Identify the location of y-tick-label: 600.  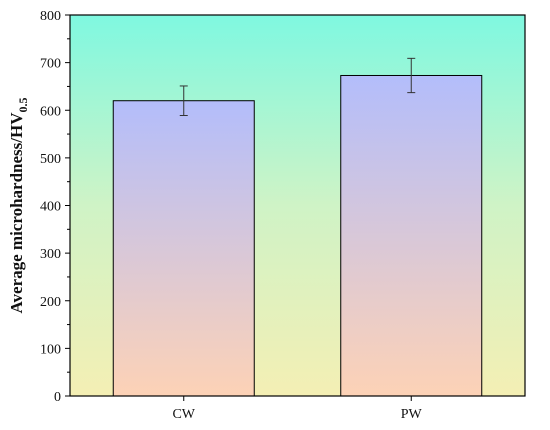
(50, 111).